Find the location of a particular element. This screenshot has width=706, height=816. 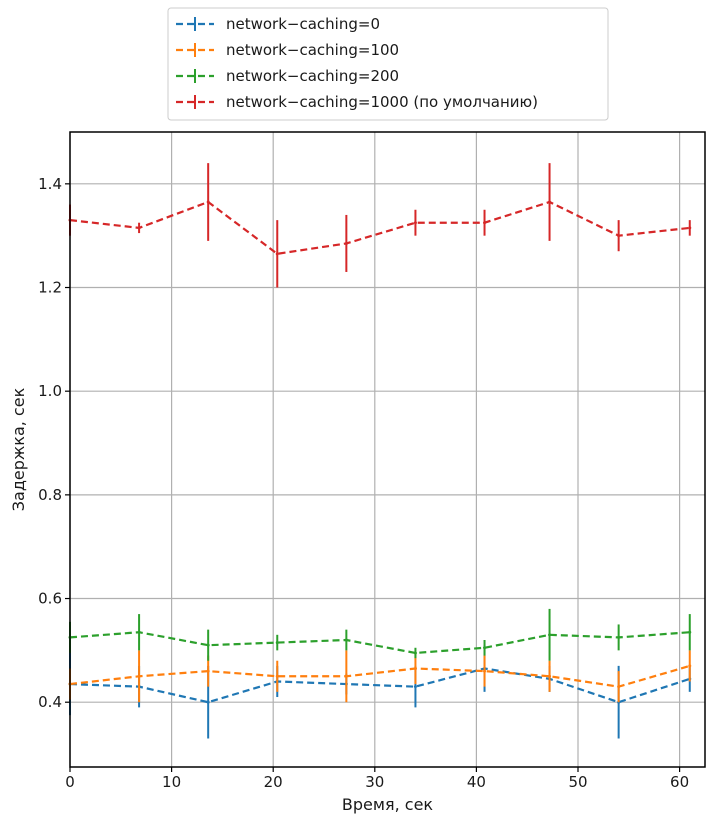

y-tick-label: 0.4 is located at coordinates (50, 702).